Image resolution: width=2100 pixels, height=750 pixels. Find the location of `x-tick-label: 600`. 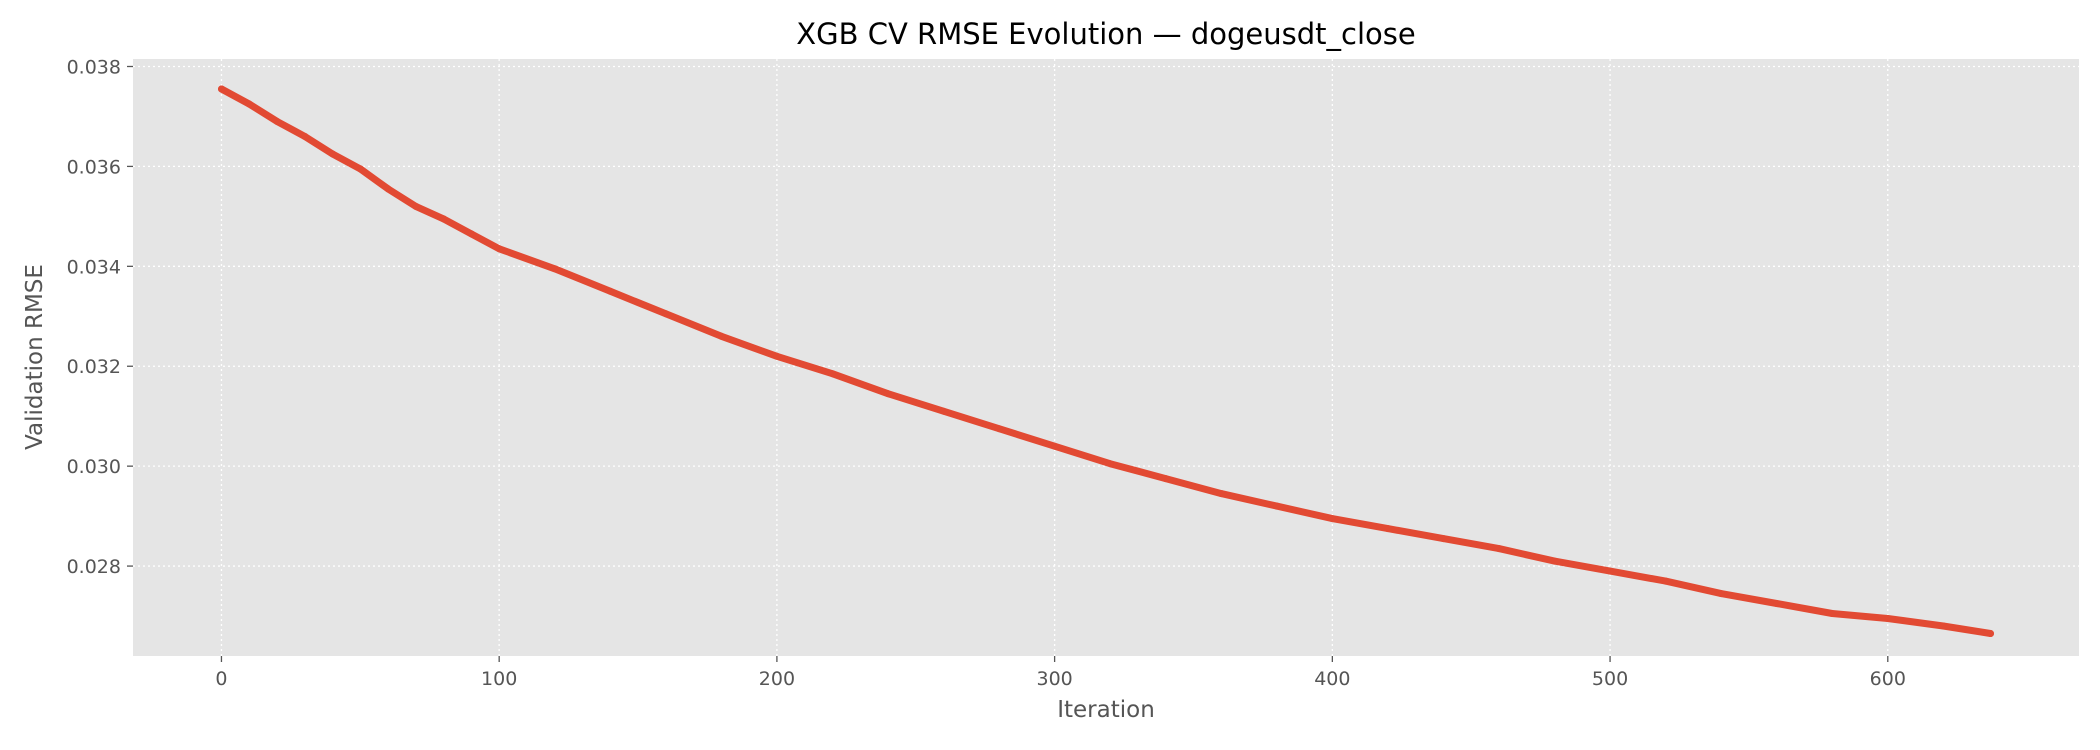

x-tick-label: 600 is located at coordinates (1888, 679).